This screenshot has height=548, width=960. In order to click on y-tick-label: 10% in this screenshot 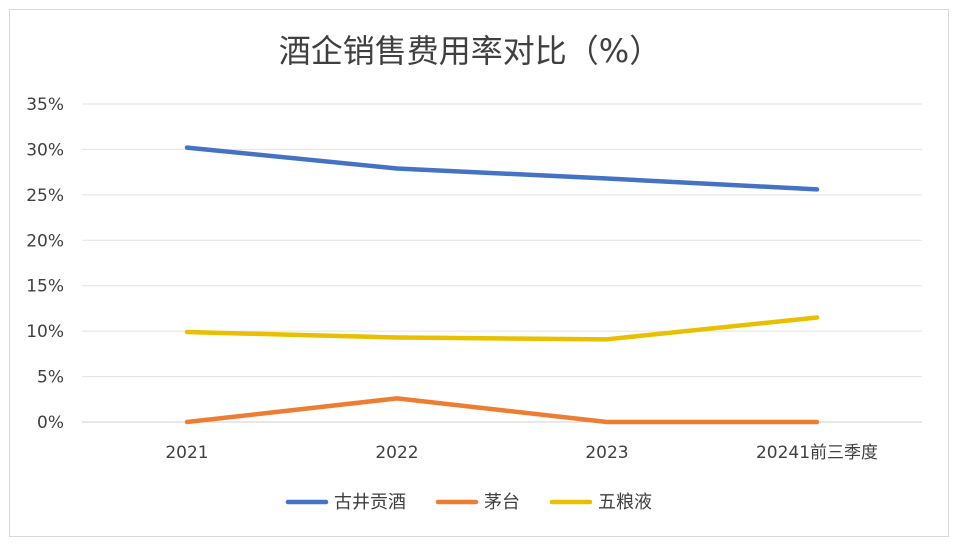, I will do `click(45, 332)`.